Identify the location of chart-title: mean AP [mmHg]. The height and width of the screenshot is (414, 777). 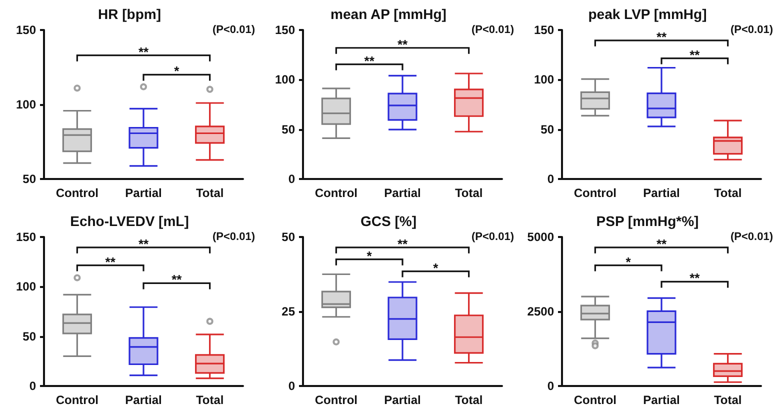
(388, 14).